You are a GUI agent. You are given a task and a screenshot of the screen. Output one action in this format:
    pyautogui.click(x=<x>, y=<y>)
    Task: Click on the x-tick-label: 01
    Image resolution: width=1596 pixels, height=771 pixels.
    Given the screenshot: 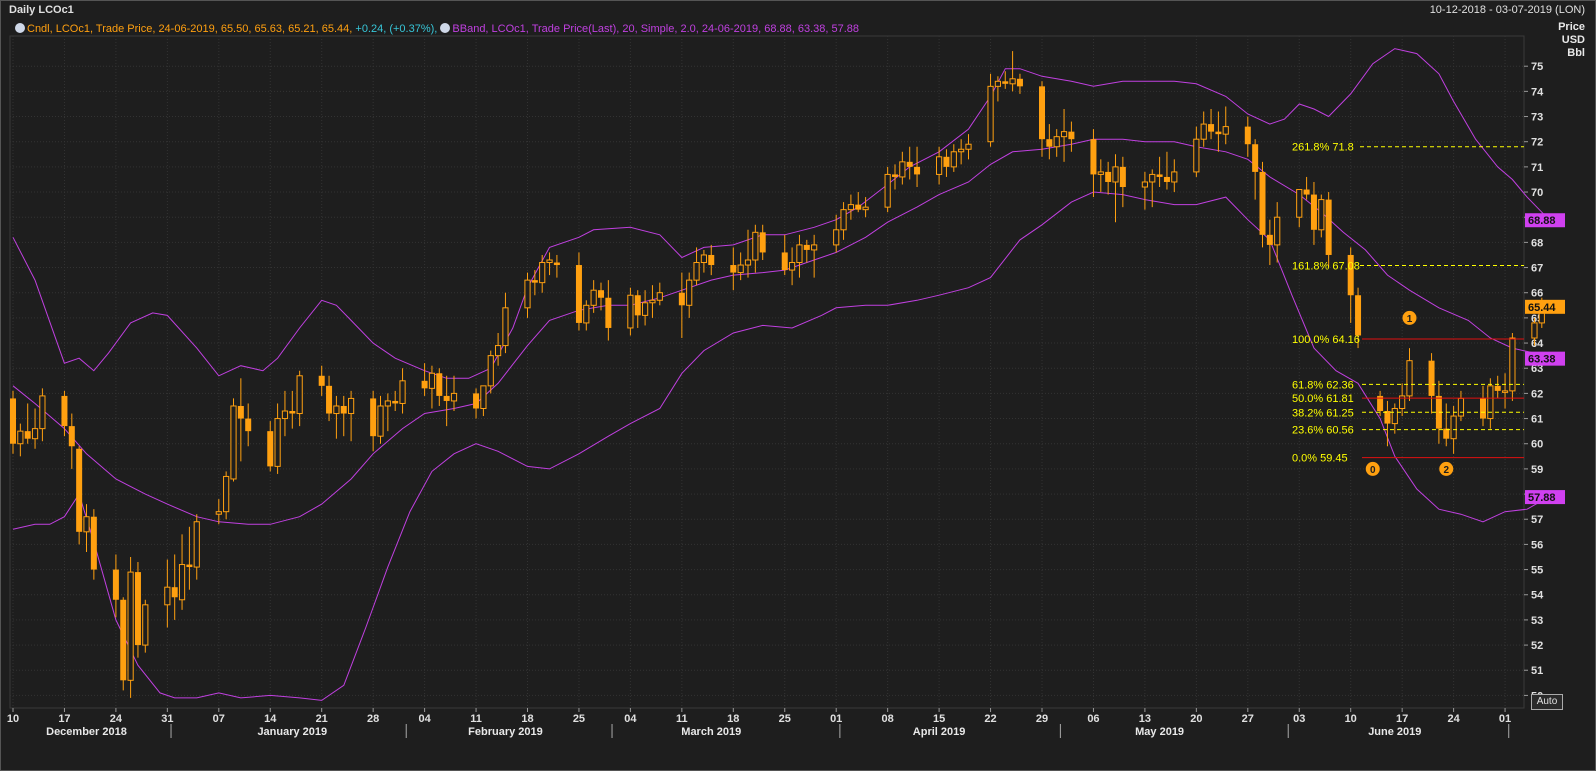 What is the action you would take?
    pyautogui.click(x=1505, y=719)
    